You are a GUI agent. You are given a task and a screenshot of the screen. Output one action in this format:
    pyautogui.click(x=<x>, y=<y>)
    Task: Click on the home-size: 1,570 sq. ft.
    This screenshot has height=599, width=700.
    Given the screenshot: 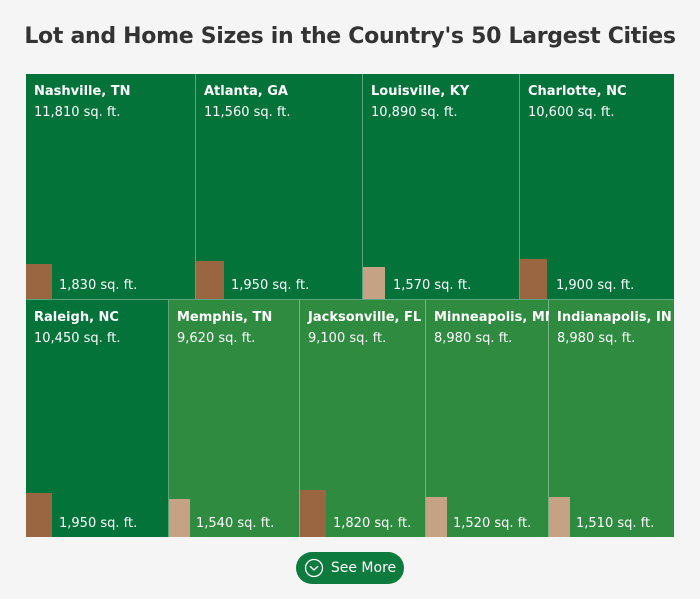 What is the action you would take?
    pyautogui.click(x=432, y=285)
    